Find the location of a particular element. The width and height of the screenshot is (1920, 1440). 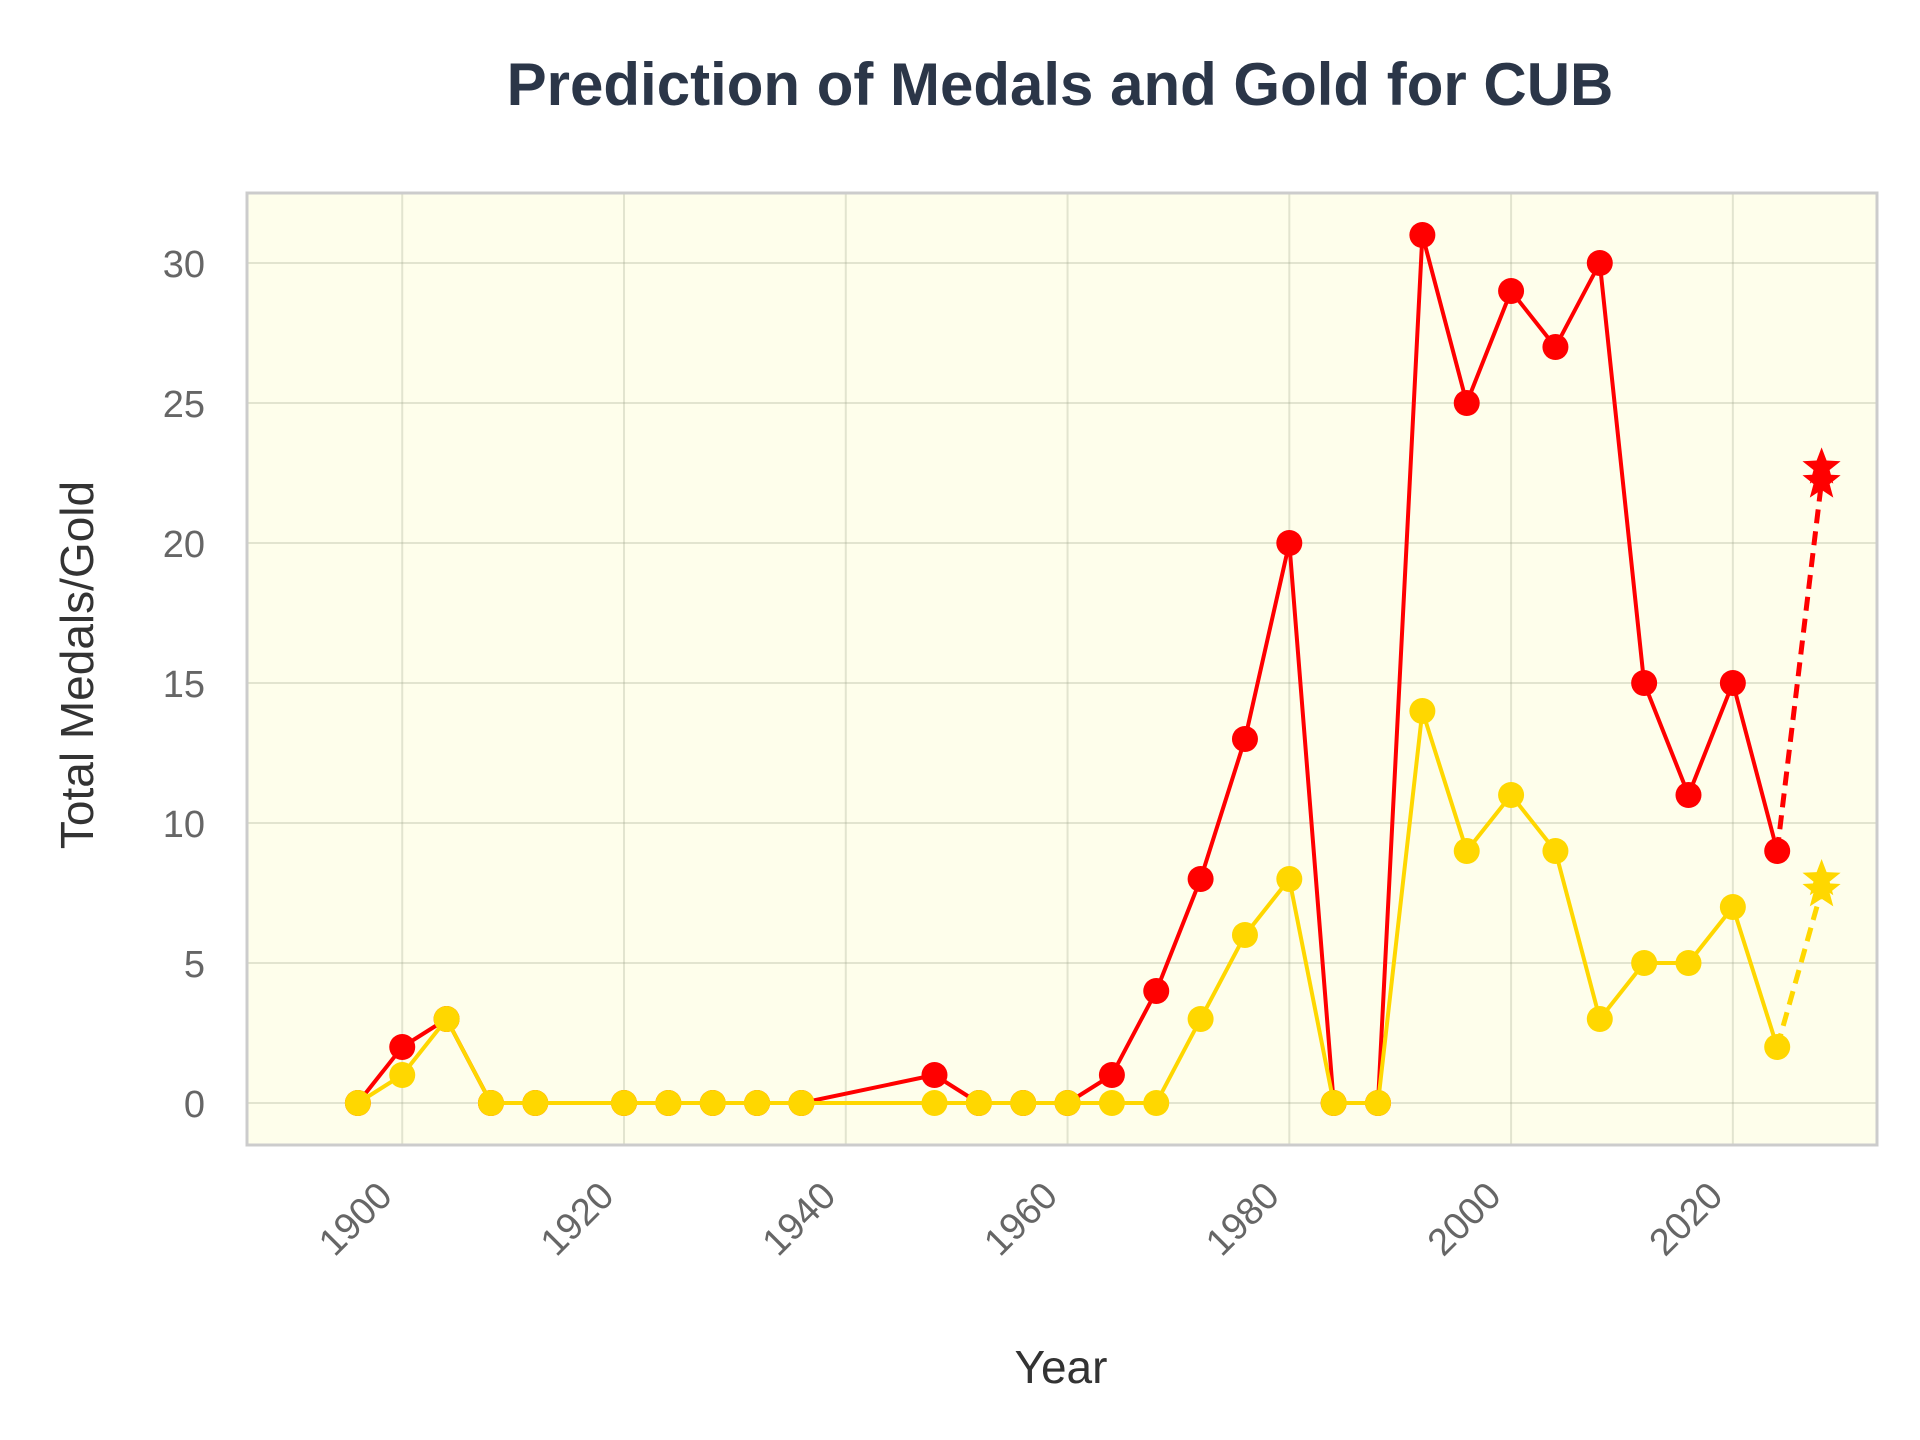

x-tick-label: 2000 is located at coordinates (1464, 1219).